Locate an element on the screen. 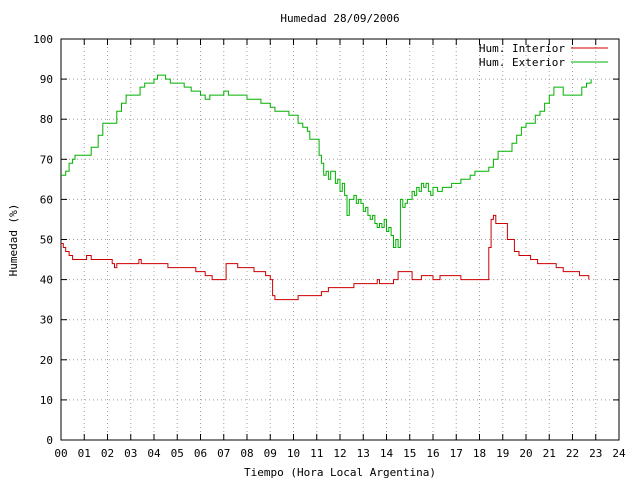  x-tick-label: 07 is located at coordinates (223, 453).